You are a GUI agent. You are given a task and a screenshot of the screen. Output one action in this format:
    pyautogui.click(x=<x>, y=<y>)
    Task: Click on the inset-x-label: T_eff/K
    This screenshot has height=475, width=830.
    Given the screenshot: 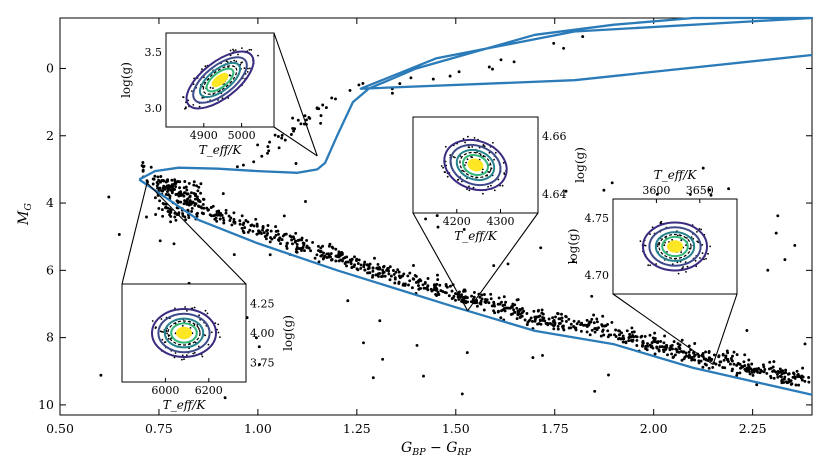 What is the action you would take?
    pyautogui.click(x=185, y=405)
    